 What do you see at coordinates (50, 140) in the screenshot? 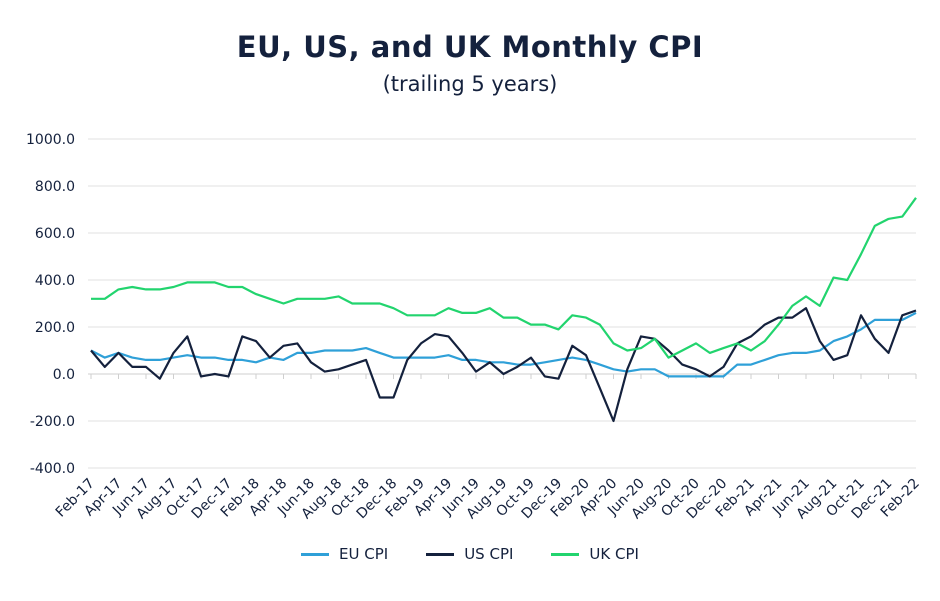
I see `y-tick-label: 1000.0` at bounding box center [50, 140].